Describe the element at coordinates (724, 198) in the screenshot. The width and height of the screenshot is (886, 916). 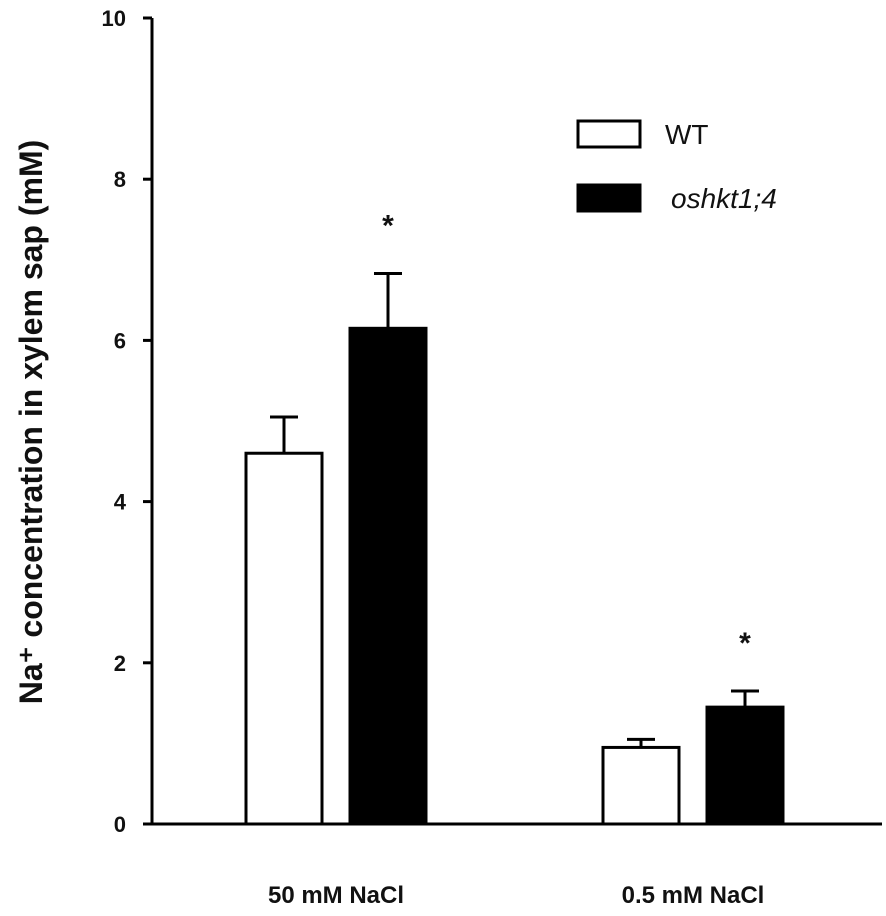
I see `legend-label: oshkt1;4` at that location.